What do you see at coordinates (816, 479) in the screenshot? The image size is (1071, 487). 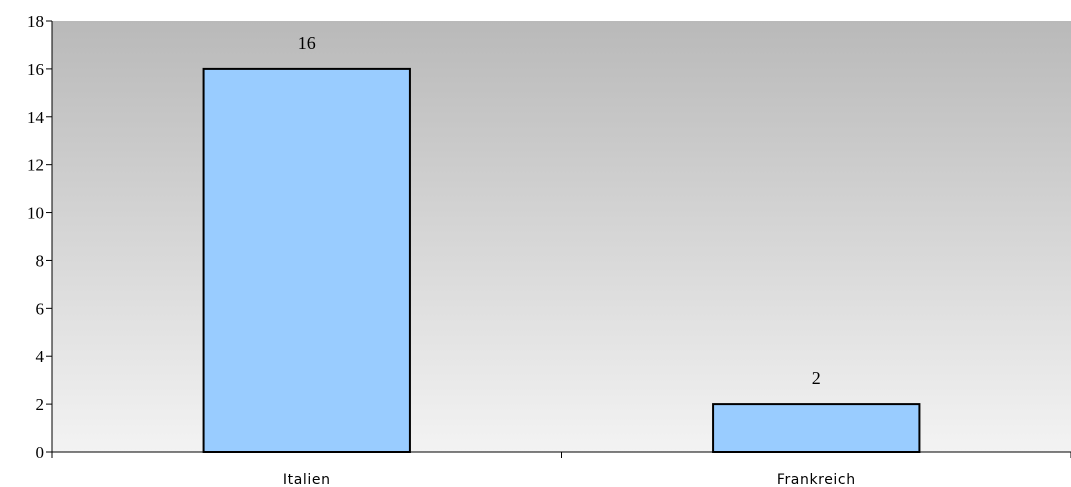 I see `x-category-label: Frankreich` at bounding box center [816, 479].